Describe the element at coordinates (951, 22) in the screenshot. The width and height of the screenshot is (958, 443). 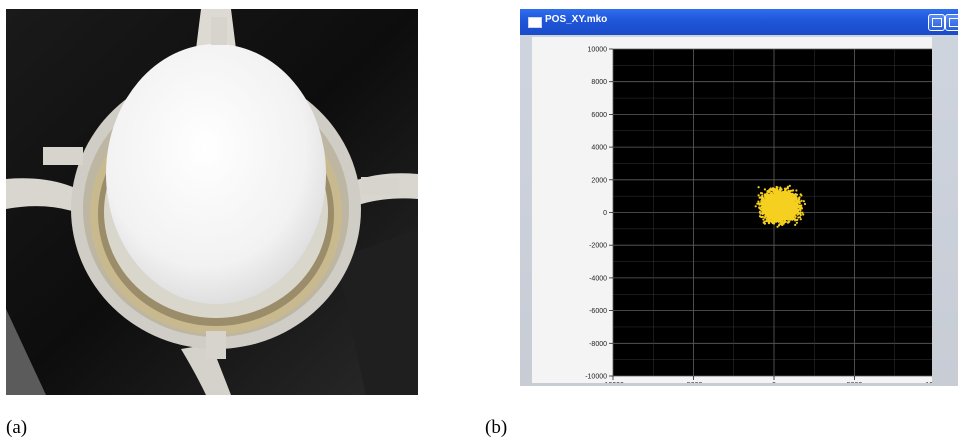
I see `maximize-button` at that location.